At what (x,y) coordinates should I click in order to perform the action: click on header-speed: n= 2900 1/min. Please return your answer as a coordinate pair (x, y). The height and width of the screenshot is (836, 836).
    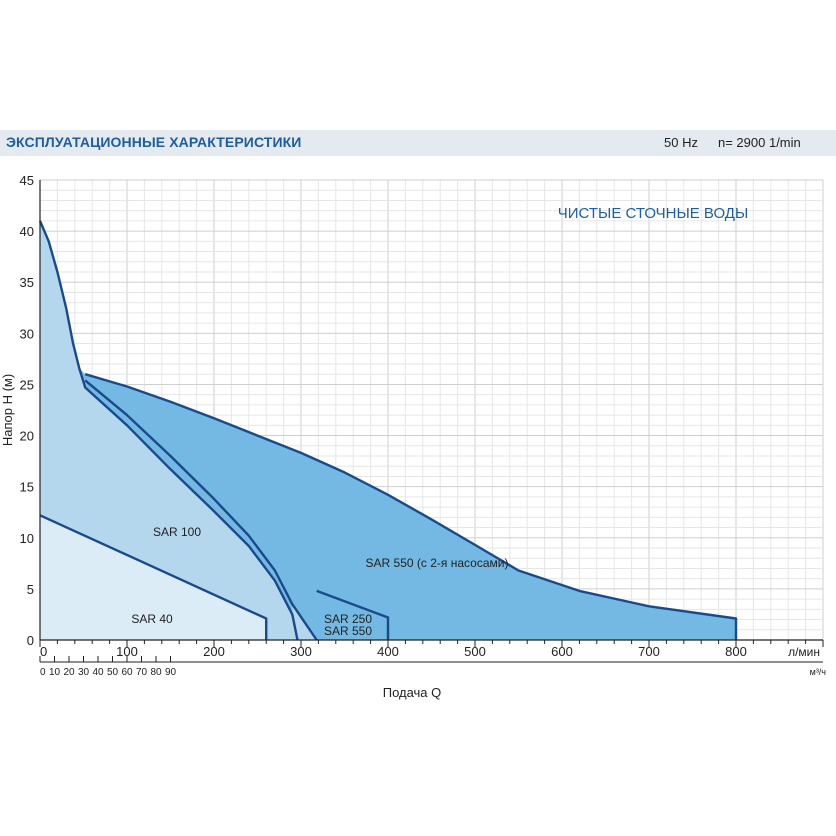
    Looking at the image, I should click on (759, 142).